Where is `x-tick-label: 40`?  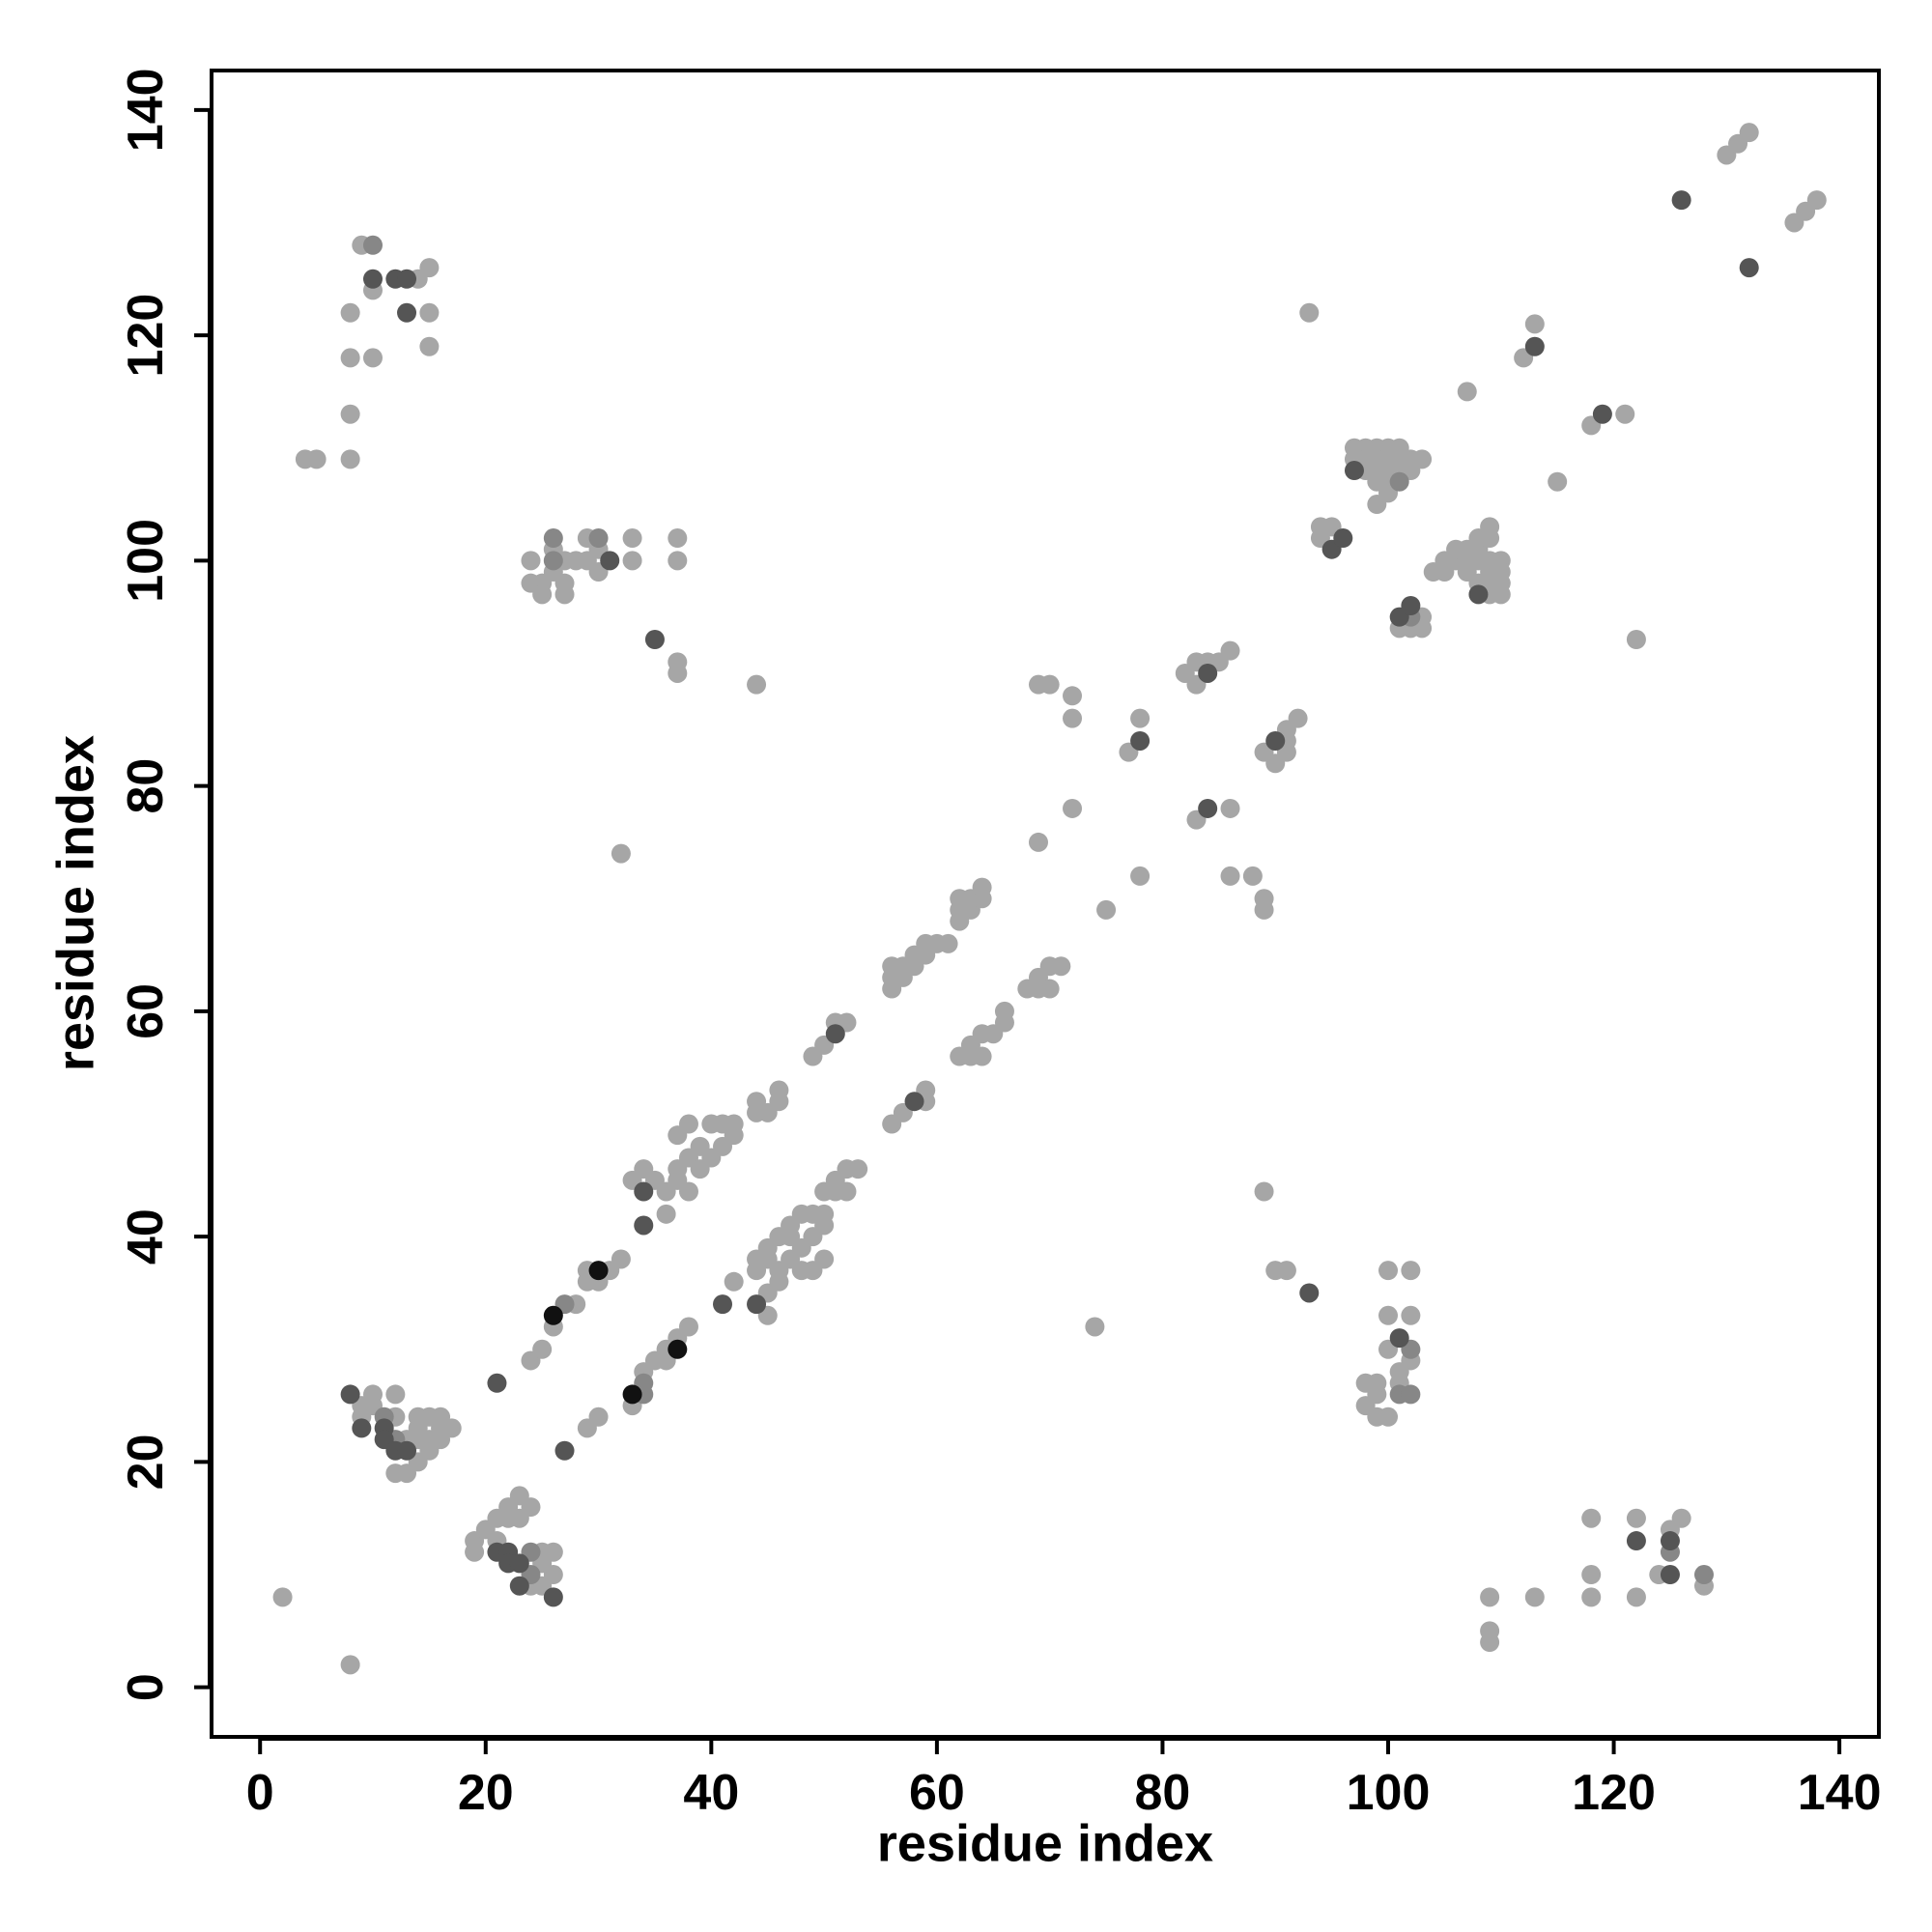 x-tick-label: 40 is located at coordinates (711, 1793).